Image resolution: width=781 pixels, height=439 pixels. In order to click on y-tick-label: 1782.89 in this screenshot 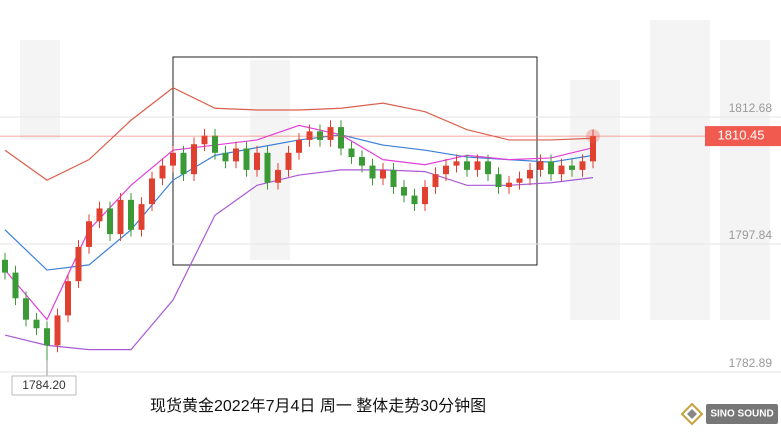, I will do `click(751, 363)`.